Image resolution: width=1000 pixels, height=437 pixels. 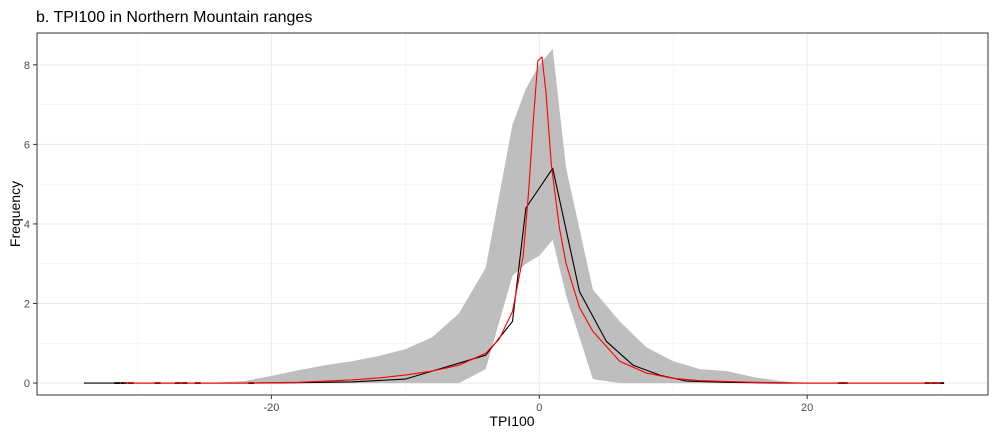 What do you see at coordinates (27, 225) in the screenshot?
I see `y-tick-label: 4` at bounding box center [27, 225].